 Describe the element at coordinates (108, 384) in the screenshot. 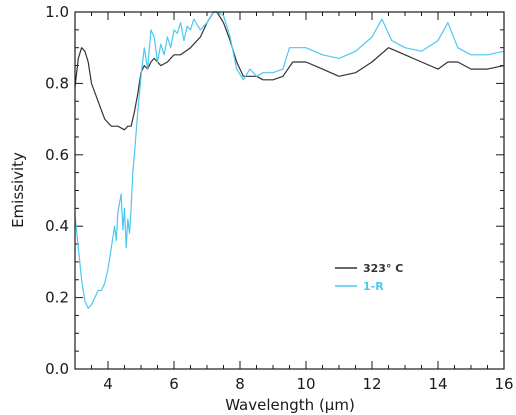

I see `x-tick-label: 4` at that location.